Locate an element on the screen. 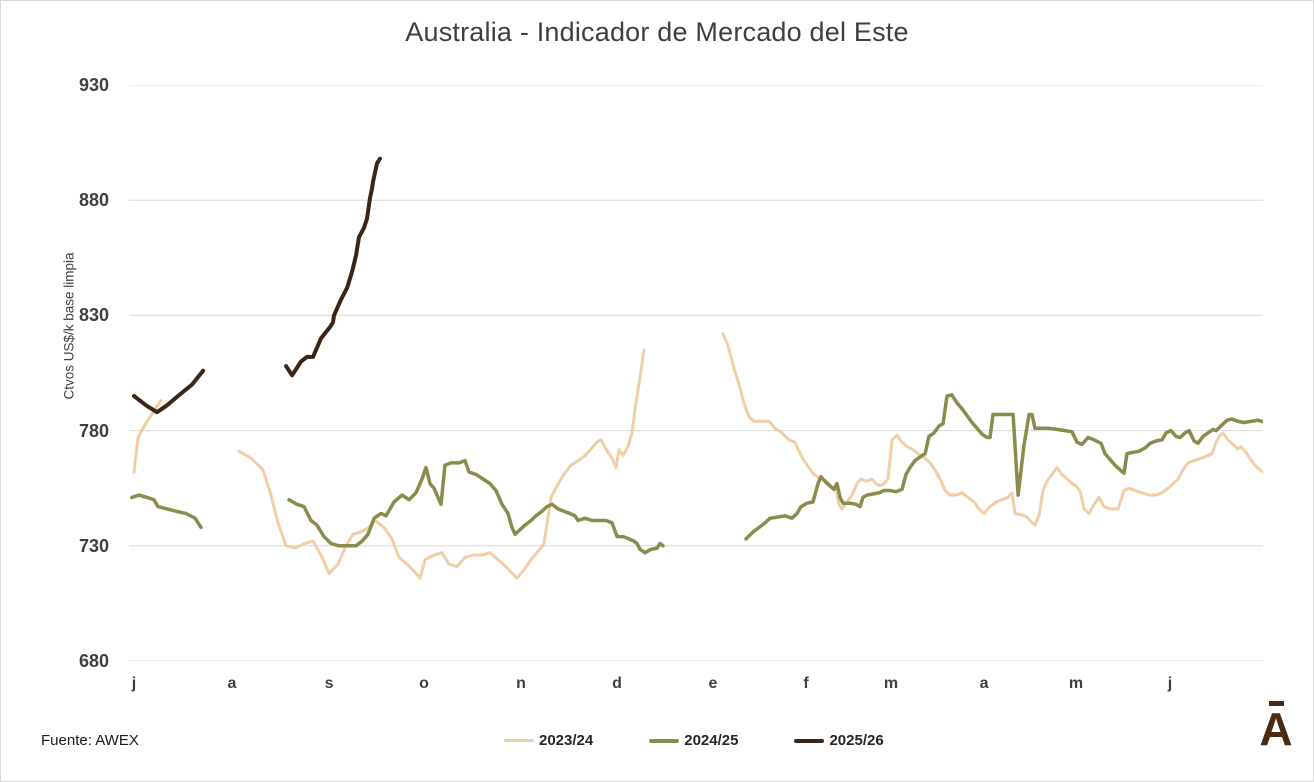 This screenshot has width=1314, height=782. legend-item-2023-24: 2023/24 is located at coordinates (548, 740).